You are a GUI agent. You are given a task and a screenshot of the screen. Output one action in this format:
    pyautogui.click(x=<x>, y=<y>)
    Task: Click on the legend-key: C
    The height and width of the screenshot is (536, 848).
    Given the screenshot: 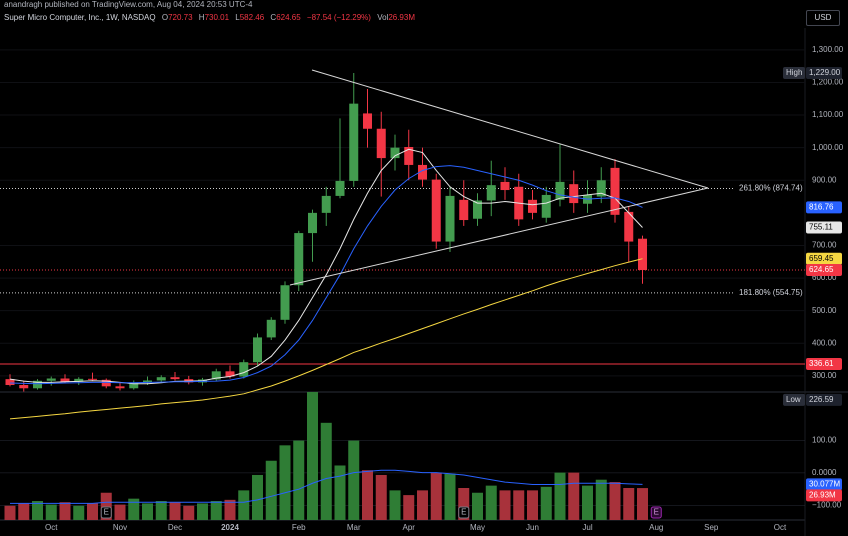 What is the action you would take?
    pyautogui.click(x=273, y=17)
    